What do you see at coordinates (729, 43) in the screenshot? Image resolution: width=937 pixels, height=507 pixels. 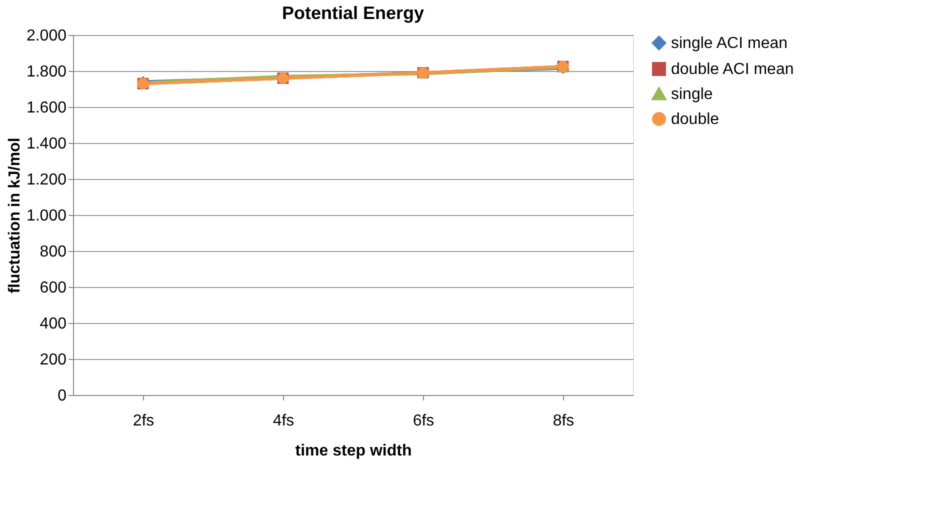 I see `legend-label: single ACI mean` at bounding box center [729, 43].